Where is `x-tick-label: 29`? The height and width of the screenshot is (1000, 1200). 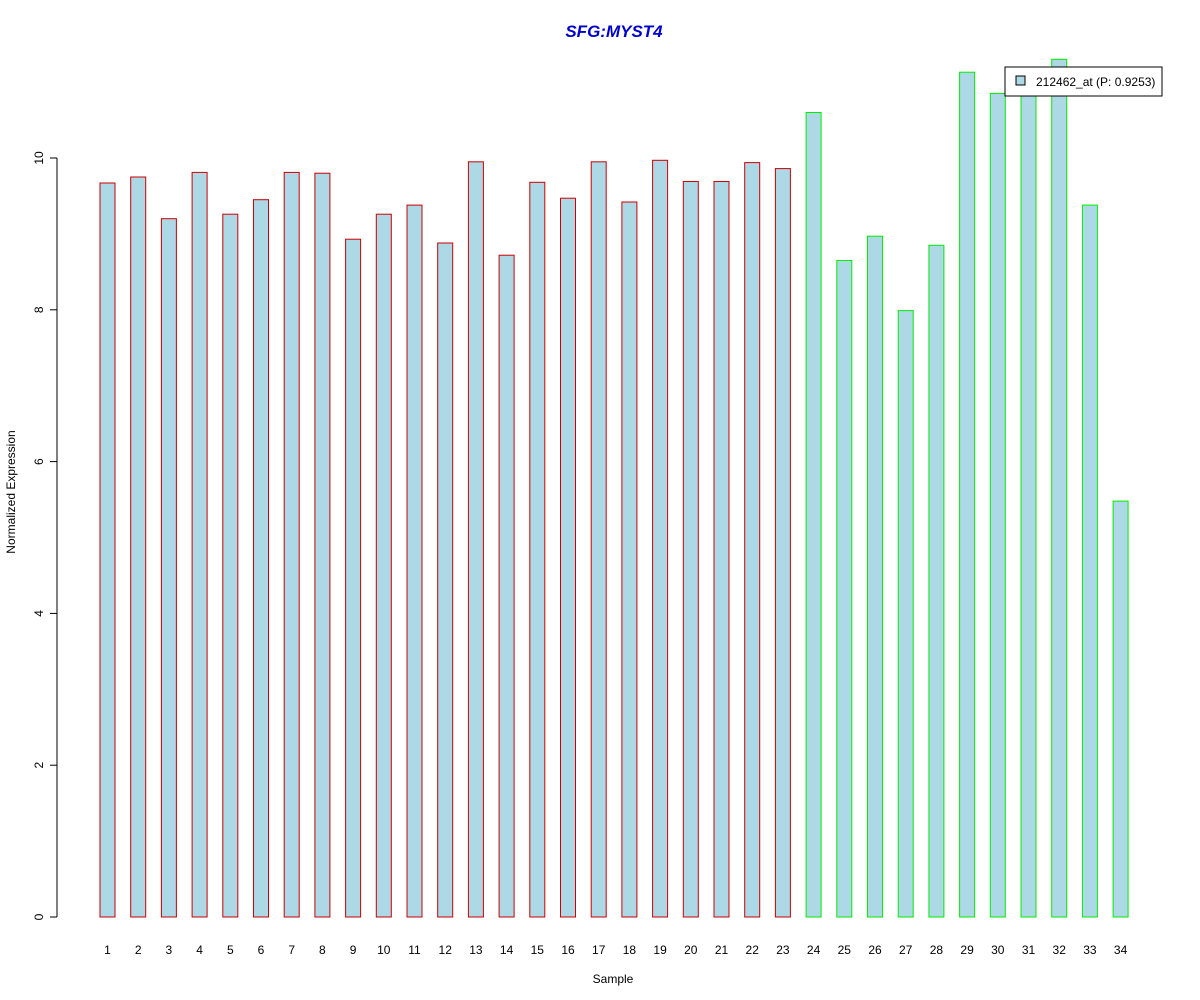
x-tick-label: 29 is located at coordinates (967, 950).